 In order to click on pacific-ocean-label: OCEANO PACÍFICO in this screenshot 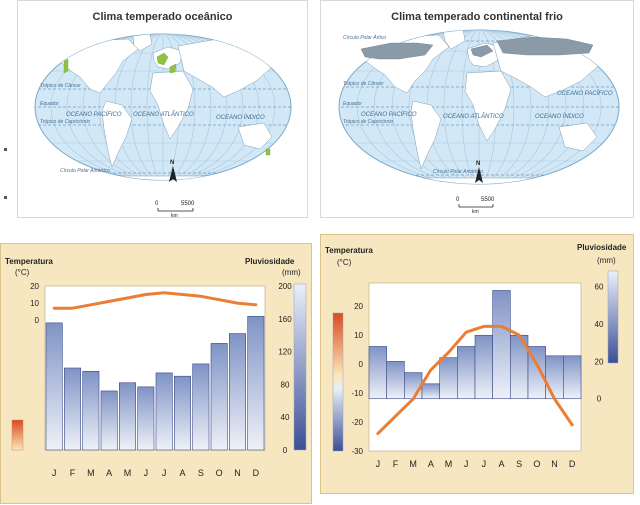, I will do `click(94, 114)`.